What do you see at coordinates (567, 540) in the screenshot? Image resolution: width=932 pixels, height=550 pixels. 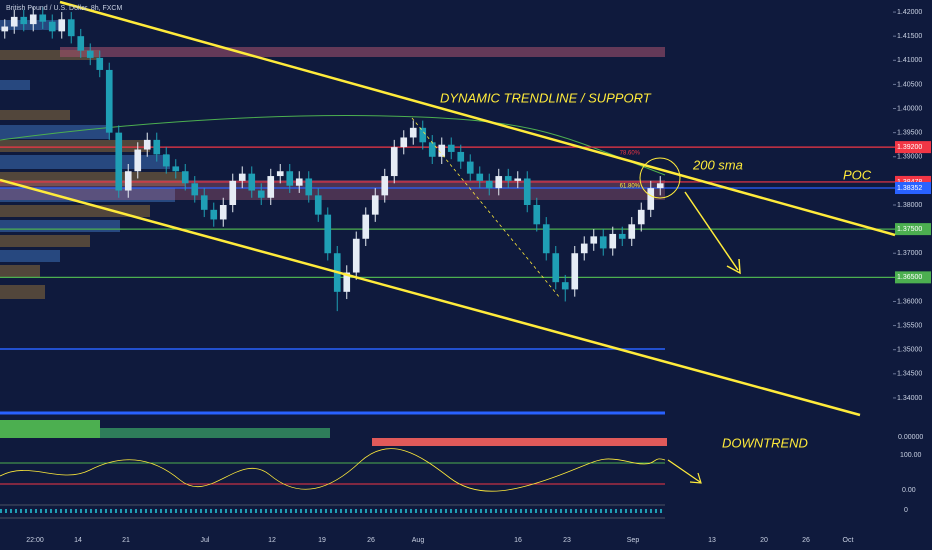 I see `x-tick-label: 23` at bounding box center [567, 540].